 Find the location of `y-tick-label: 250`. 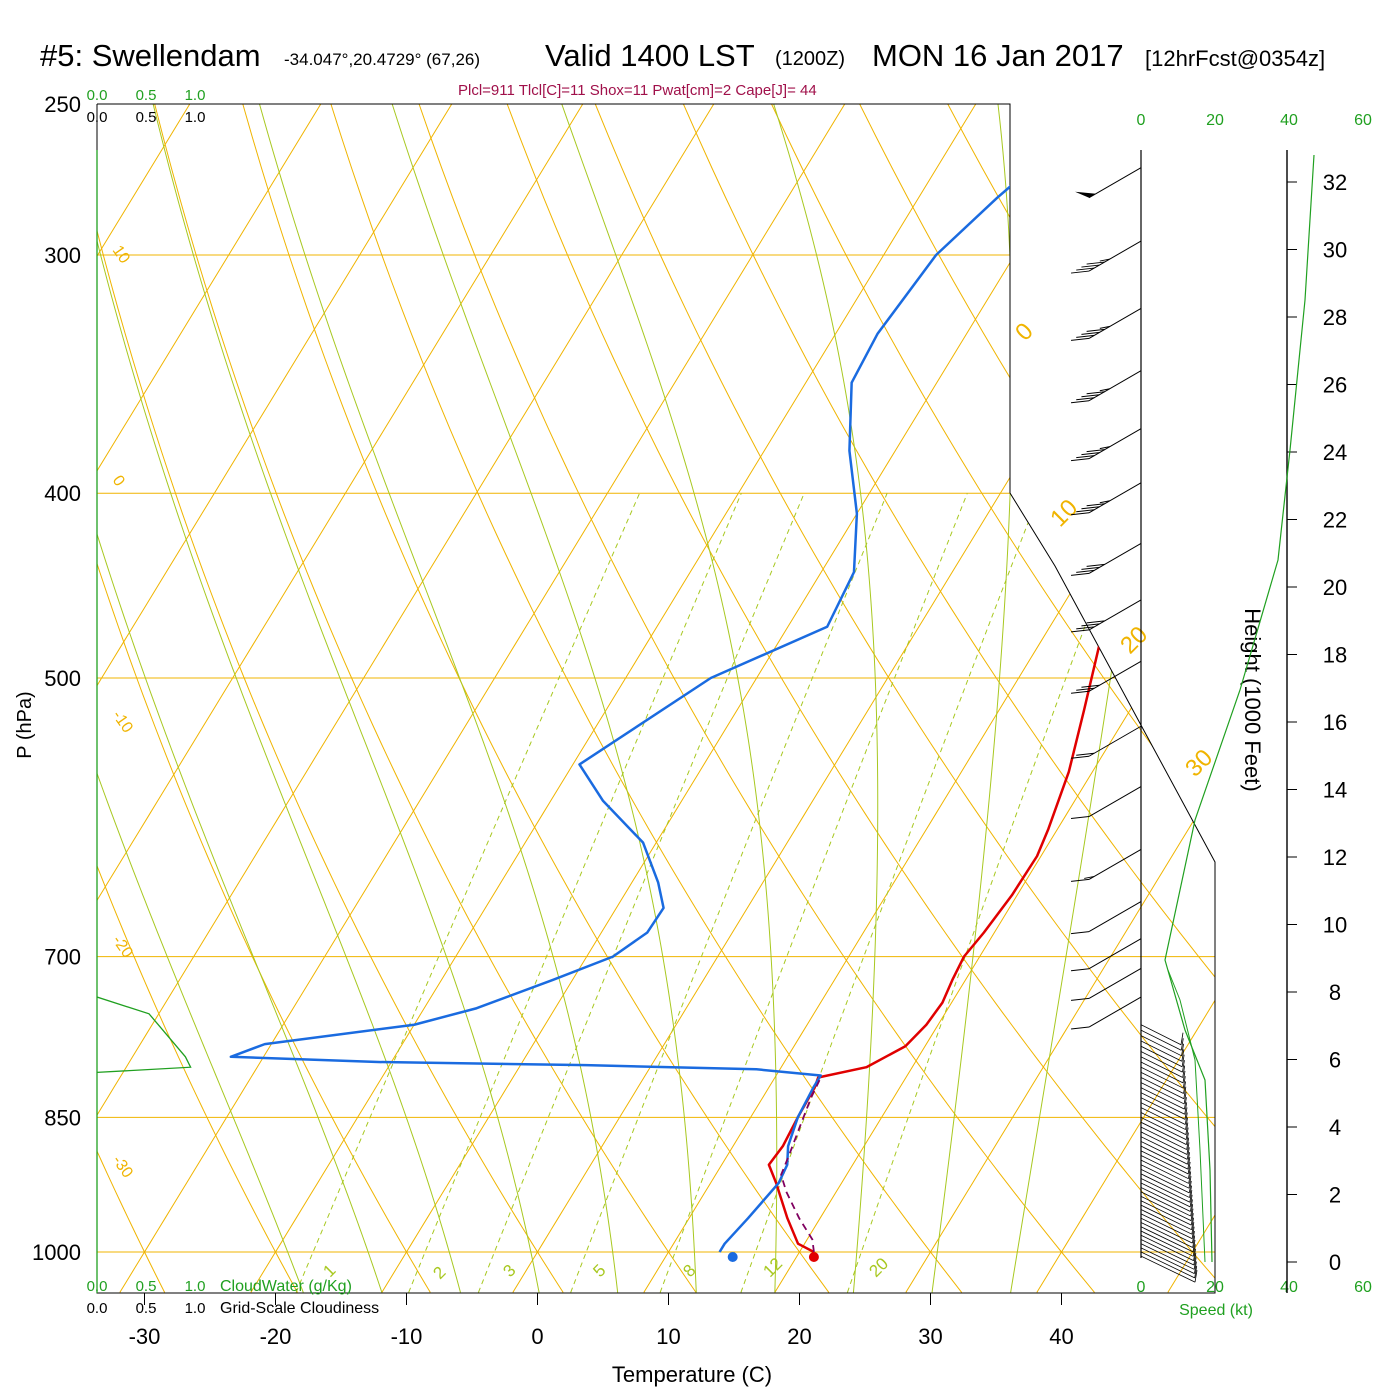

y-tick-label: 250 is located at coordinates (62, 104).